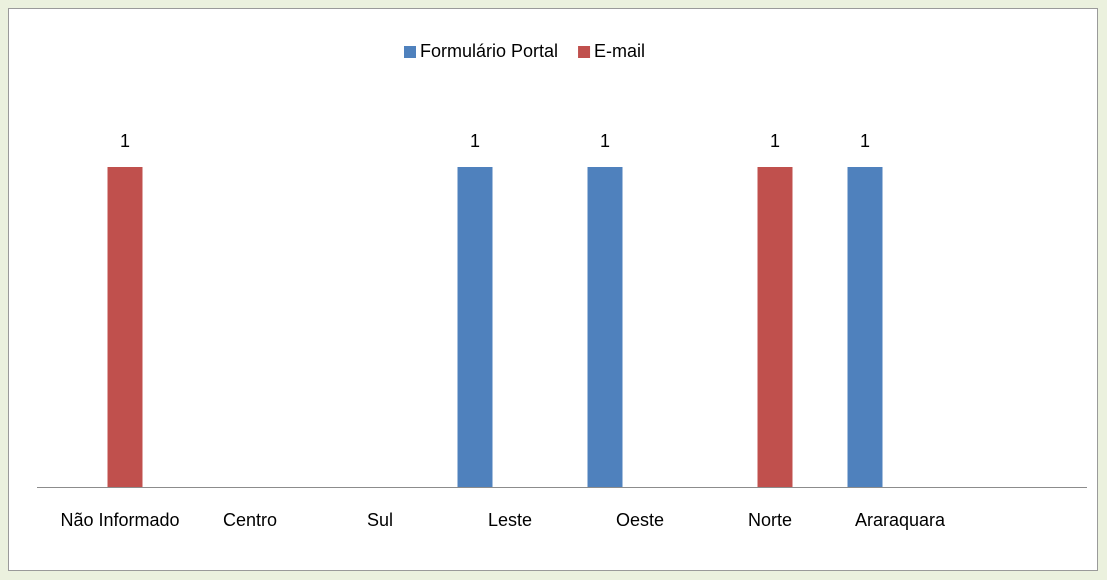 The image size is (1107, 580). Describe the element at coordinates (379, 520) in the screenshot. I see `x-tick-label: Sul` at that location.